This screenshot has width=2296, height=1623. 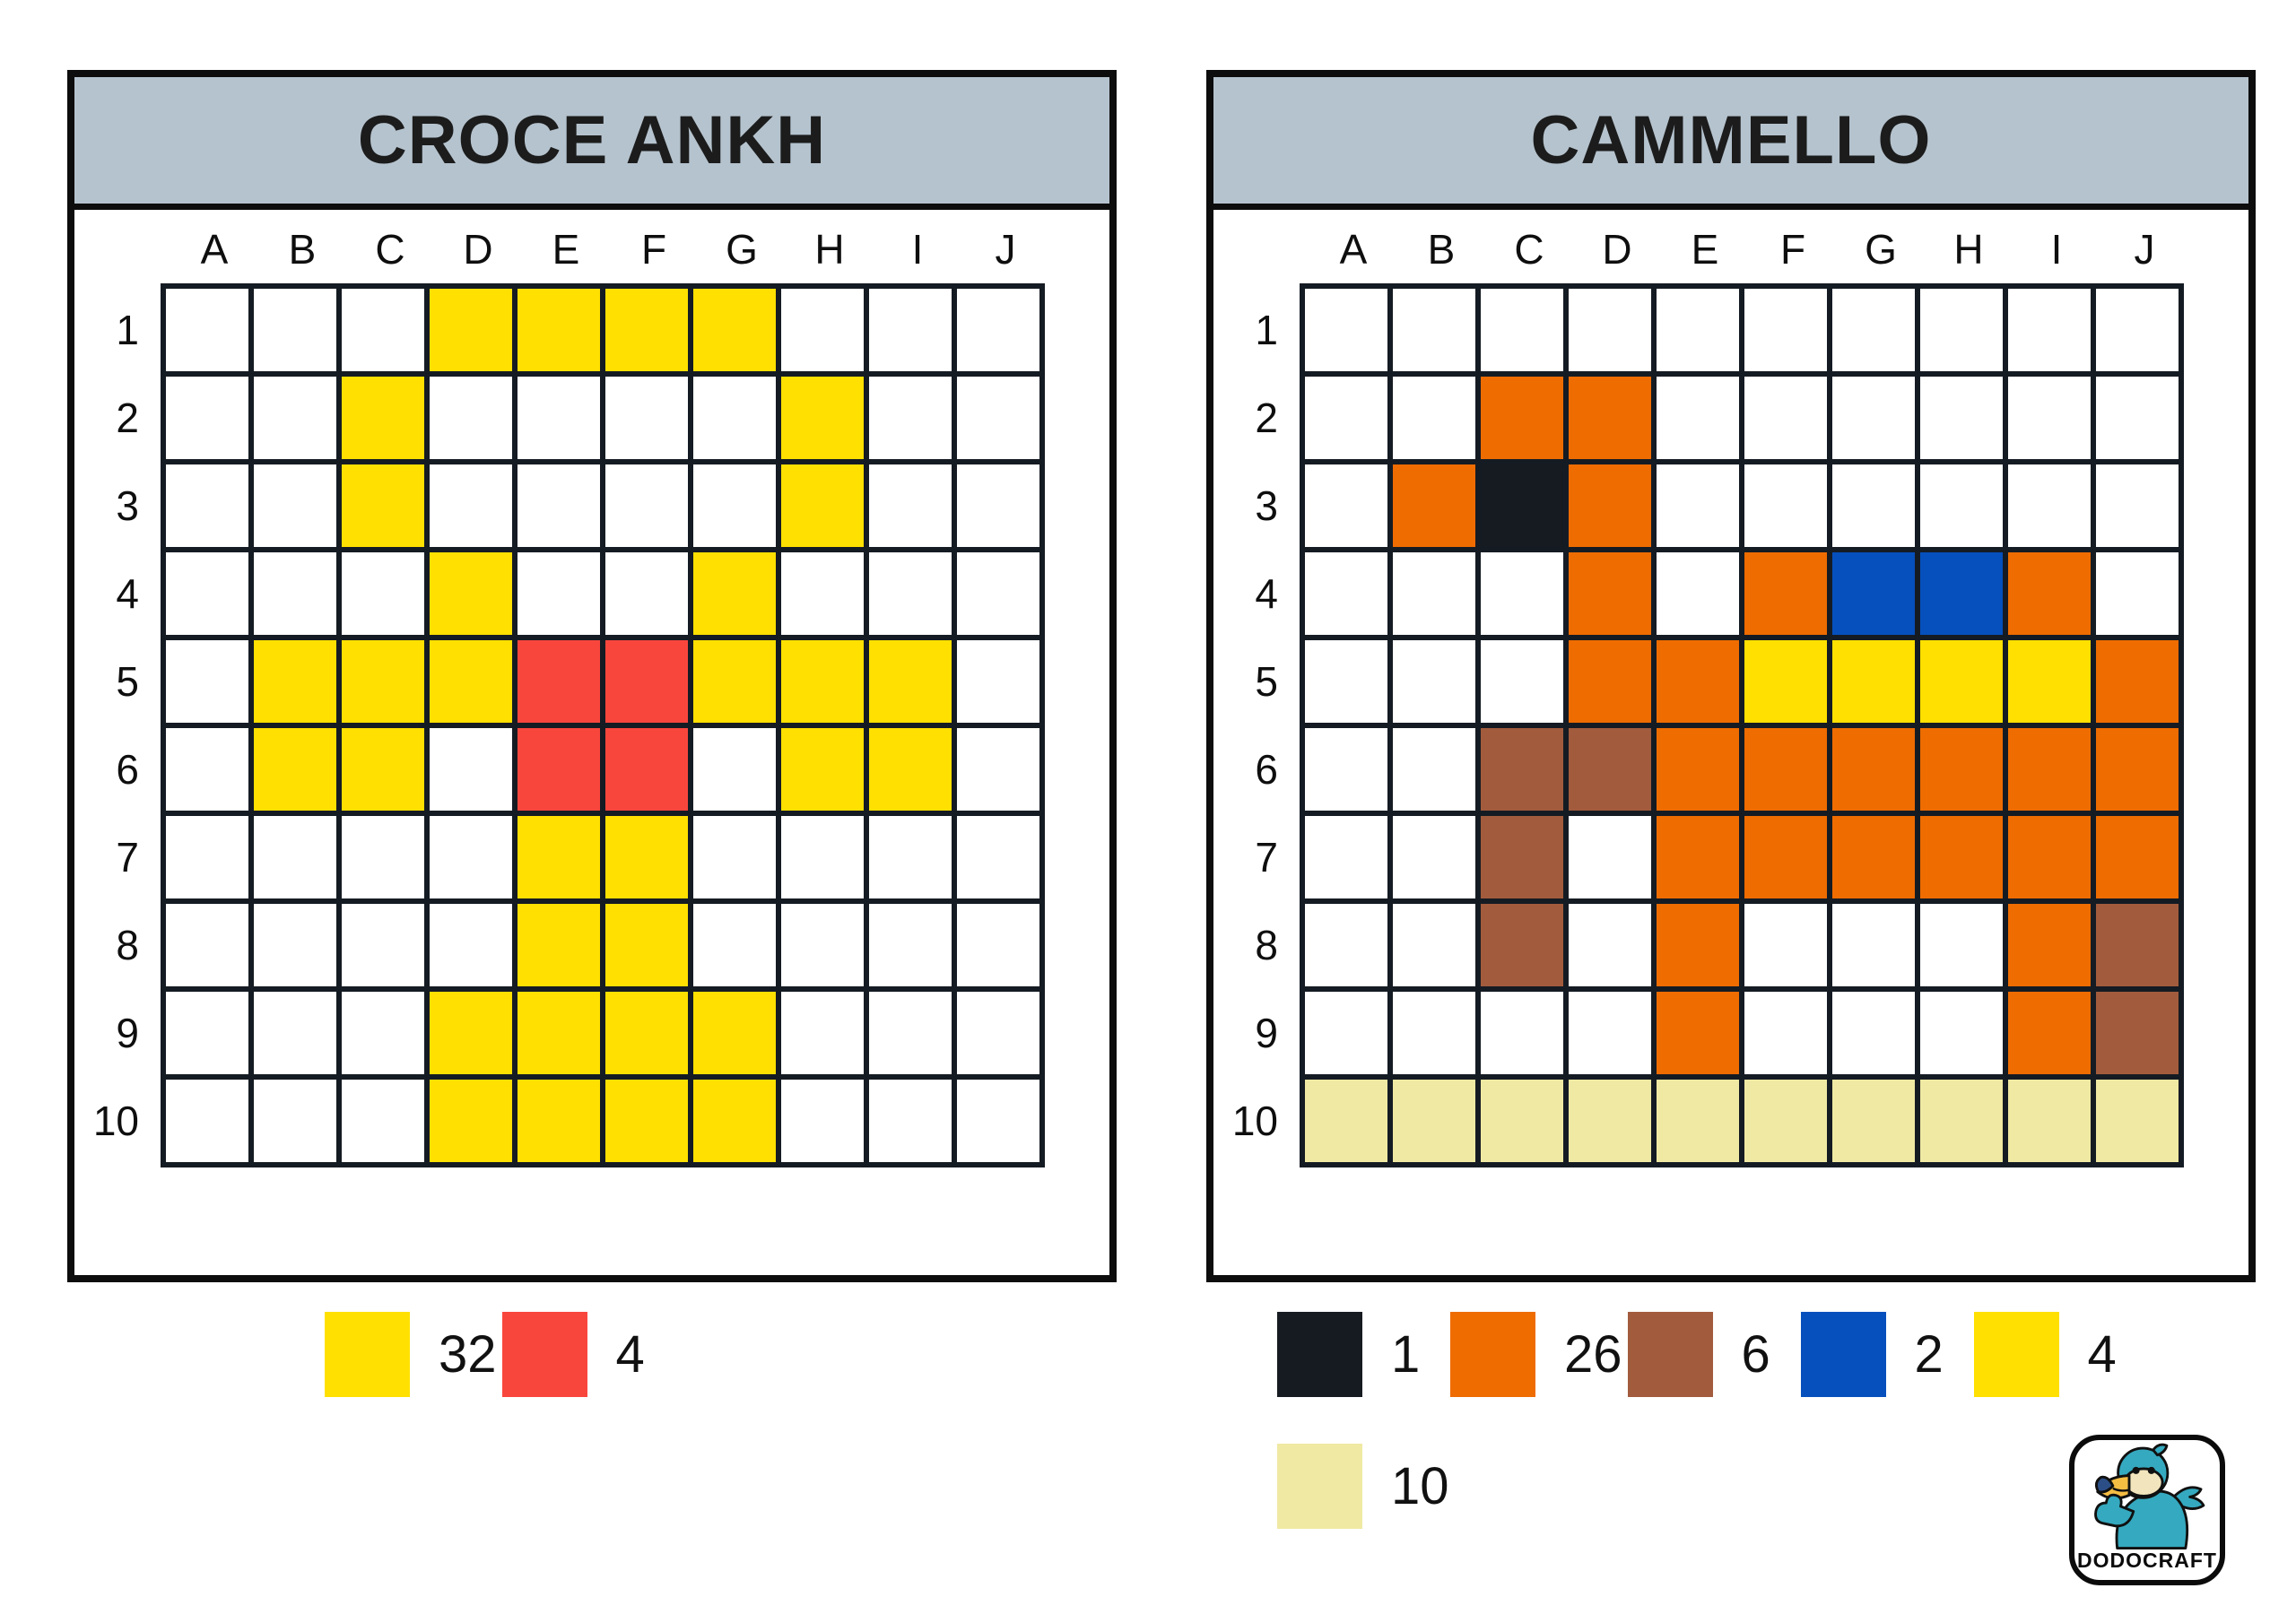 What do you see at coordinates (1698, 505) in the screenshot?
I see `grid-cell-e3` at bounding box center [1698, 505].